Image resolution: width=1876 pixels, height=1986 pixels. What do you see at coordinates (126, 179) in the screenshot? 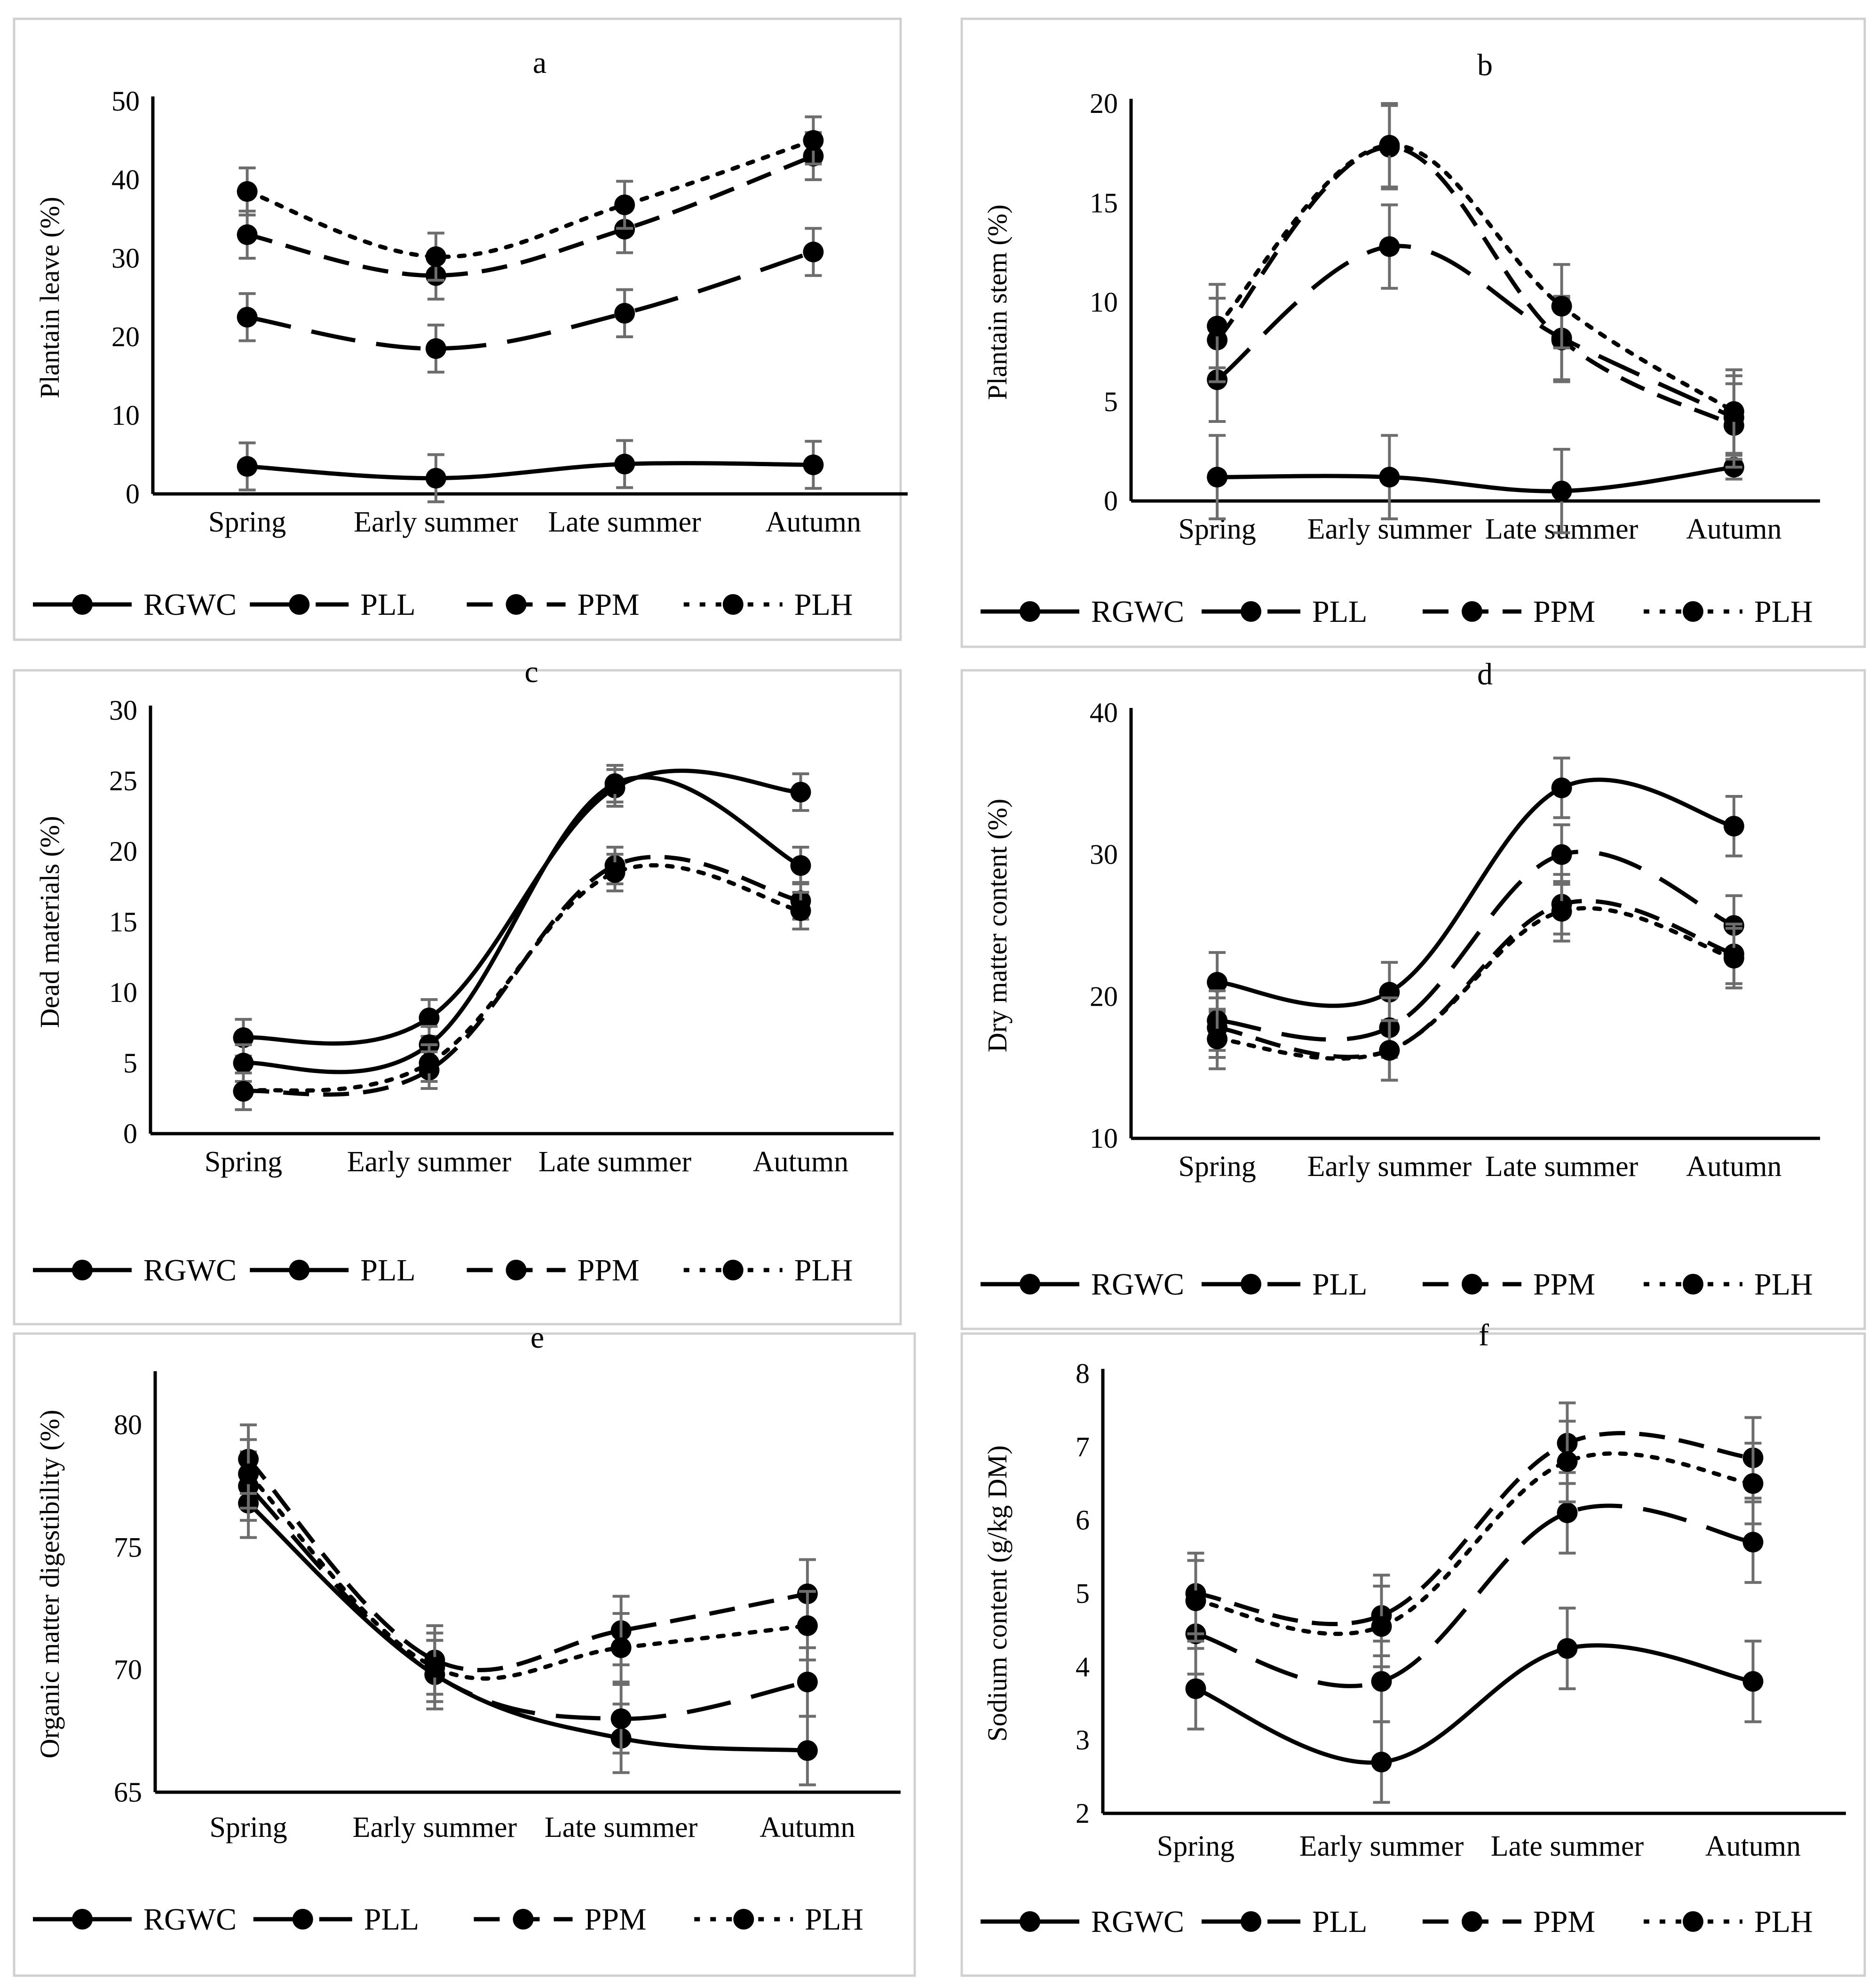
I see `y-tick-label: 40` at bounding box center [126, 179].